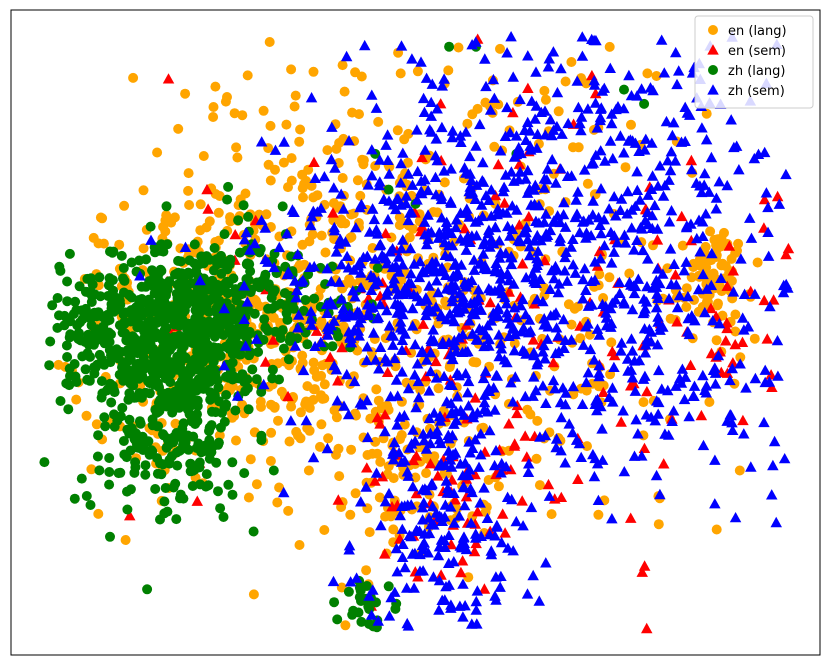 The width and height of the screenshot is (831, 665). What do you see at coordinates (747, 61) in the screenshot?
I see `legend-entries: en (lang) en (sem) zh (lang) zh (sem)` at bounding box center [747, 61].